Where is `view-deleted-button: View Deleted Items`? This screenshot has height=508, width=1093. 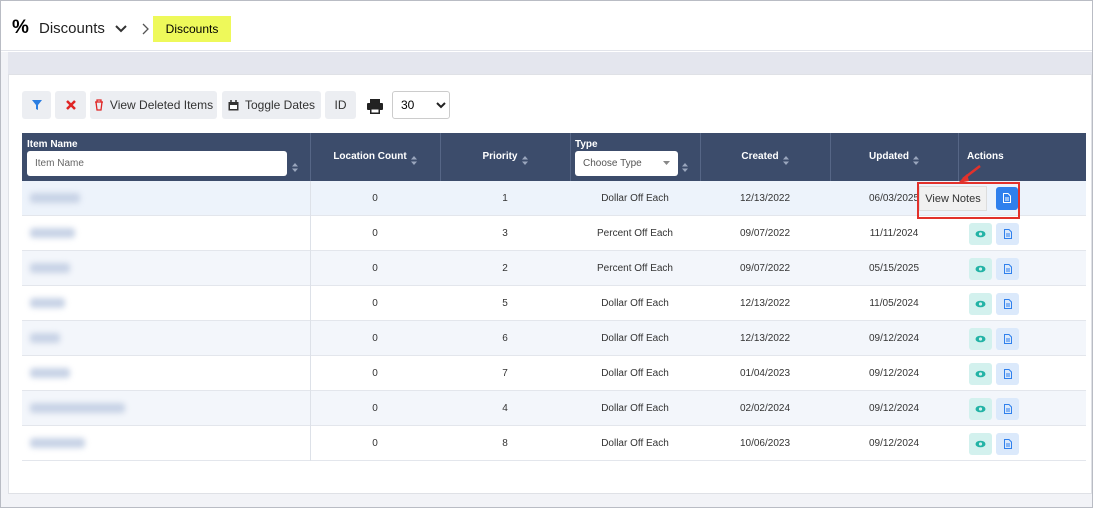
view-deleted-button: View Deleted Items is located at coordinates (153, 105).